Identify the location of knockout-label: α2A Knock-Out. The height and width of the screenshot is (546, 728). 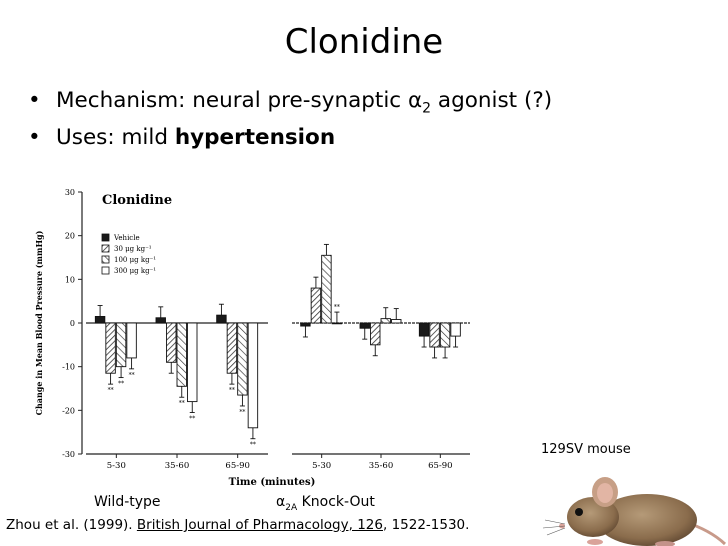
(325, 503).